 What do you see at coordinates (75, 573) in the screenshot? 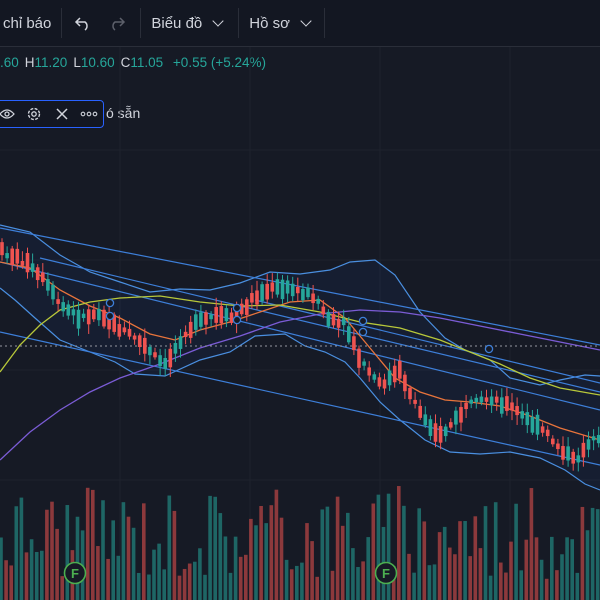
I see `event-marker-label: F` at bounding box center [75, 573].